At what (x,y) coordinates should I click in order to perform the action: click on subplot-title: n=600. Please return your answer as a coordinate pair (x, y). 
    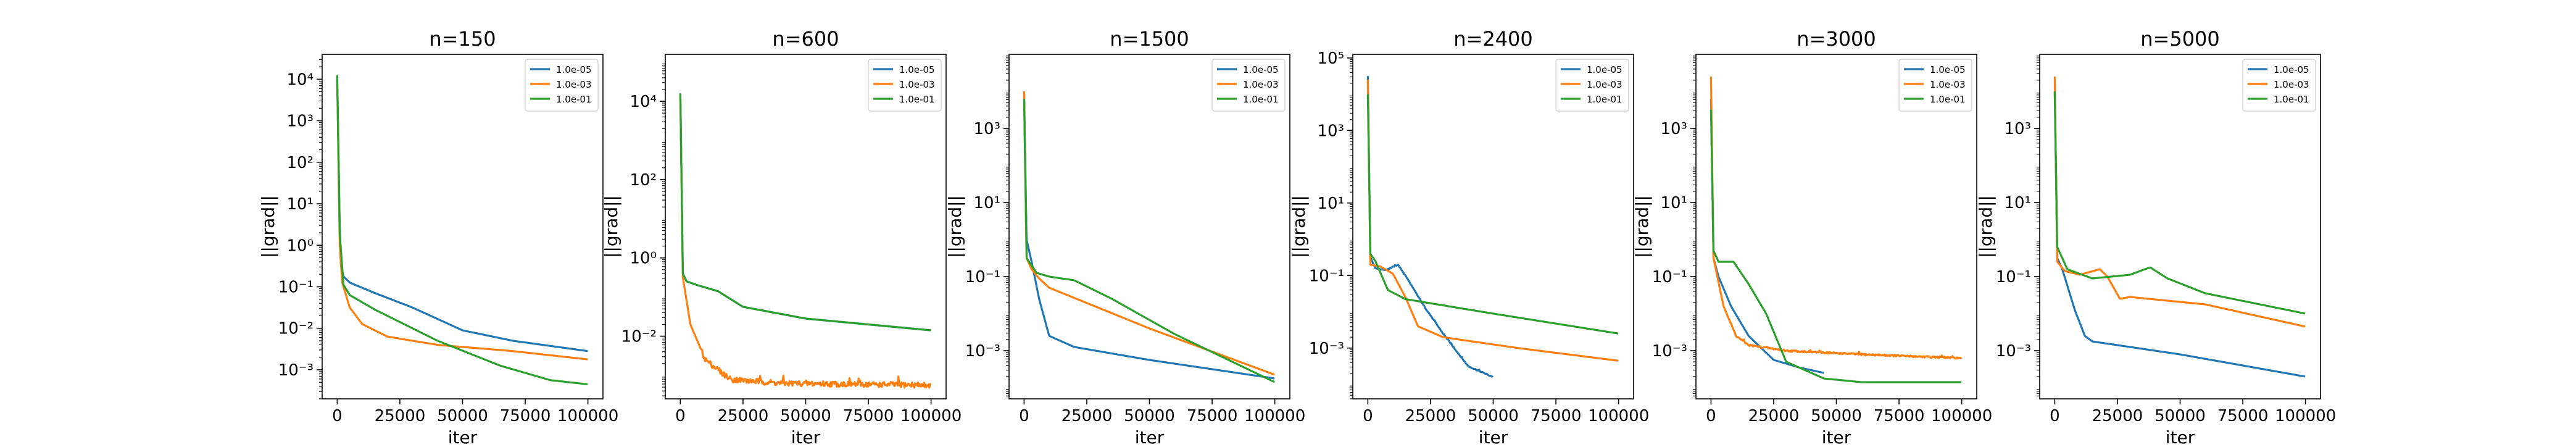
    Looking at the image, I should click on (805, 39).